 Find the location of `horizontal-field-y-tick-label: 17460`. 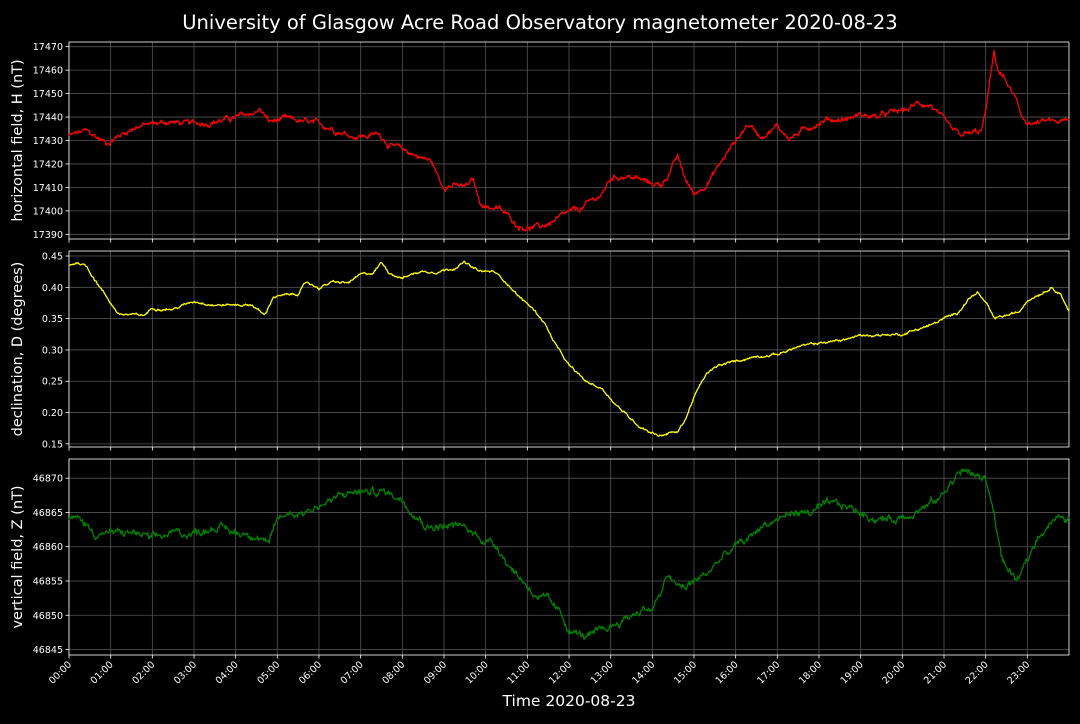

horizontal-field-y-tick-label: 17460 is located at coordinates (48, 71).